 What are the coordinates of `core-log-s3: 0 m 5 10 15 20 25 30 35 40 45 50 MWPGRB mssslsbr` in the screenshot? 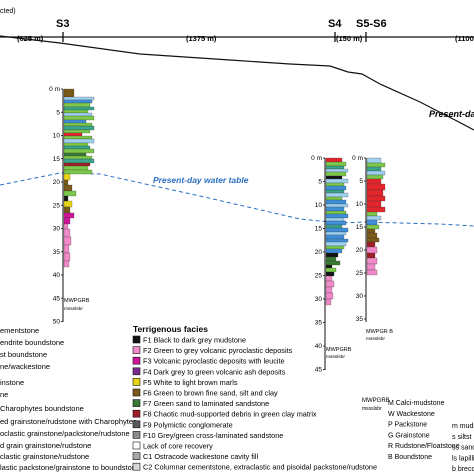 It's located at (72, 206).